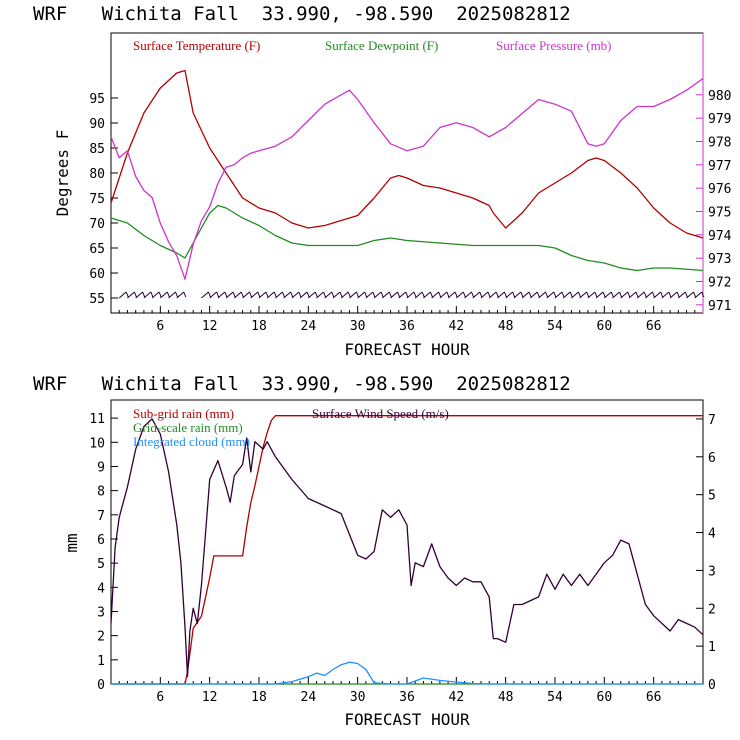 Image resolution: width=740 pixels, height=740 pixels. I want to click on x-tick-label: 48, so click(506, 326).